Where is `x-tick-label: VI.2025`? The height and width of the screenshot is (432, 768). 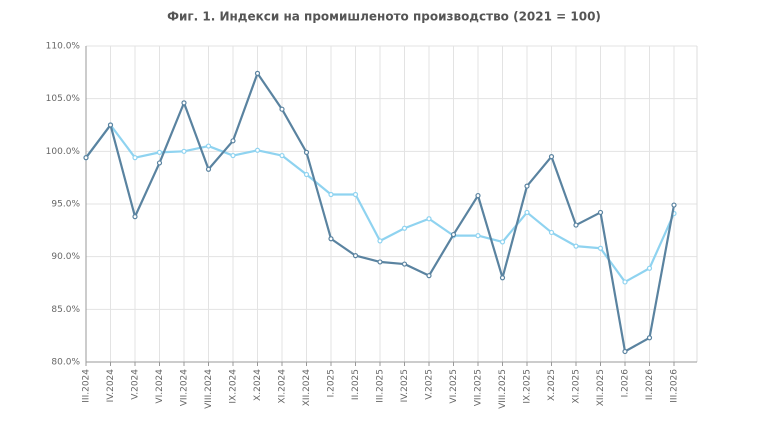 x-tick-label: VI.2025 is located at coordinates (454, 386).